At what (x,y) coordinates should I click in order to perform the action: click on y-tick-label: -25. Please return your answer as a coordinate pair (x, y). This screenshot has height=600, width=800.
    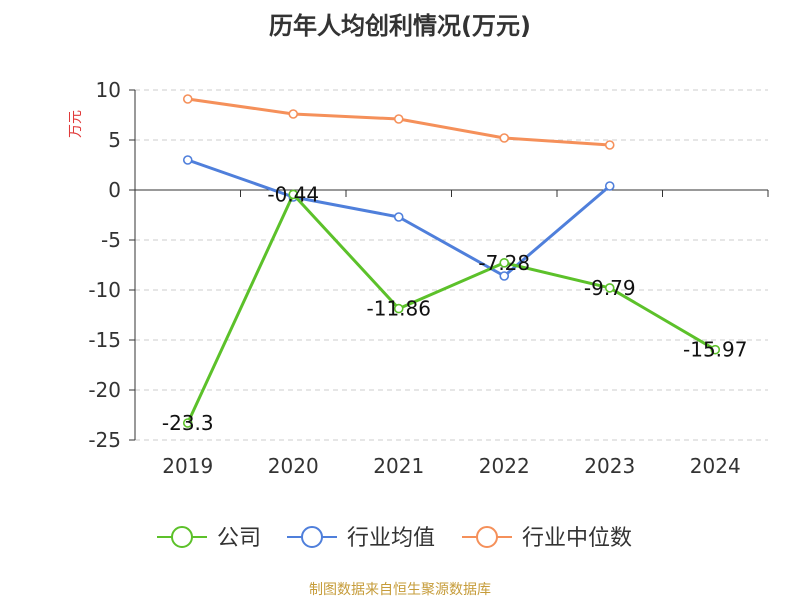
    Looking at the image, I should click on (104, 440).